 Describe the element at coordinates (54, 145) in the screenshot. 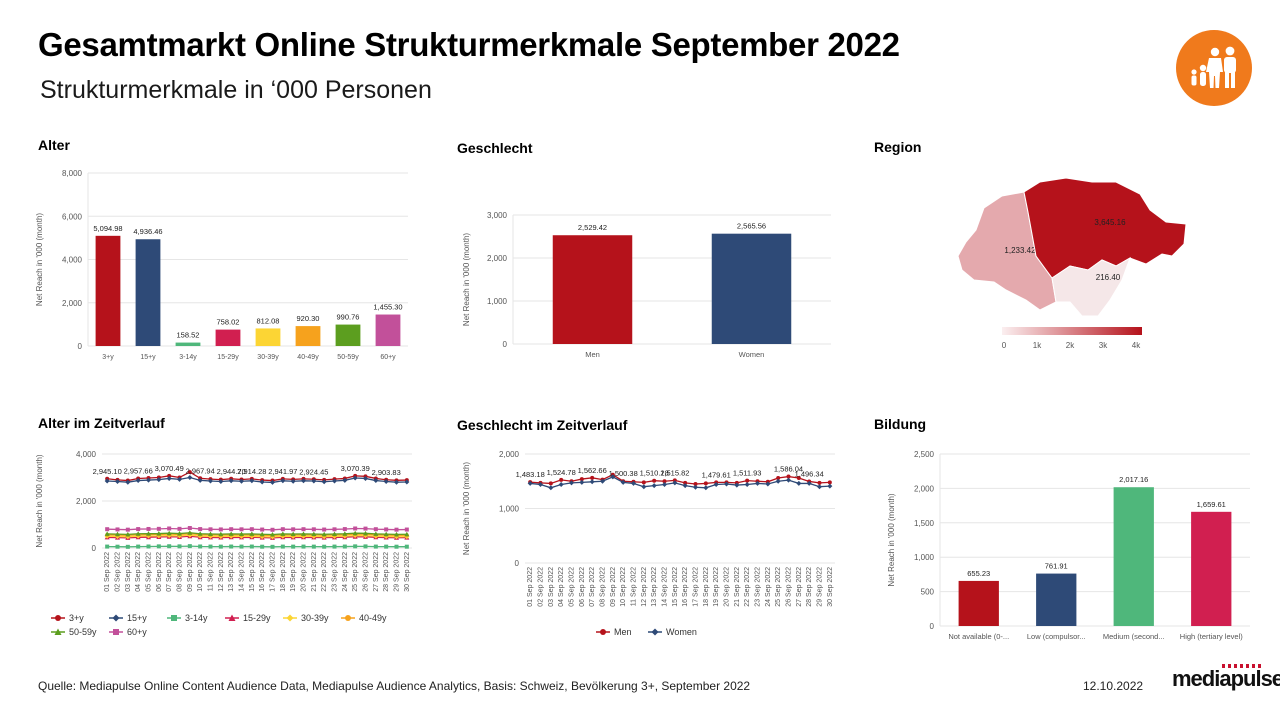

I see `section-title-alter: Alter` at that location.